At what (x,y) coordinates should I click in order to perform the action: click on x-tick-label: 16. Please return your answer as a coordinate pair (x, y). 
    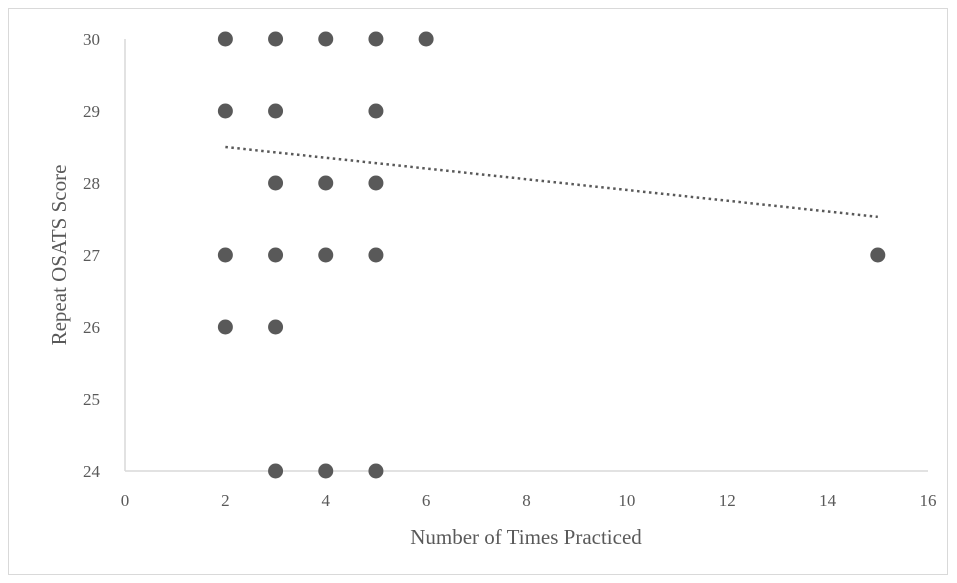
    Looking at the image, I should click on (928, 500).